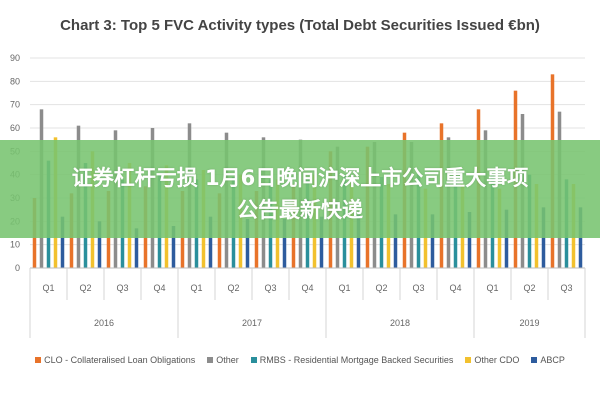 The height and width of the screenshot is (400, 600). What do you see at coordinates (529, 323) in the screenshot?
I see `year-group-label: 2019` at bounding box center [529, 323].